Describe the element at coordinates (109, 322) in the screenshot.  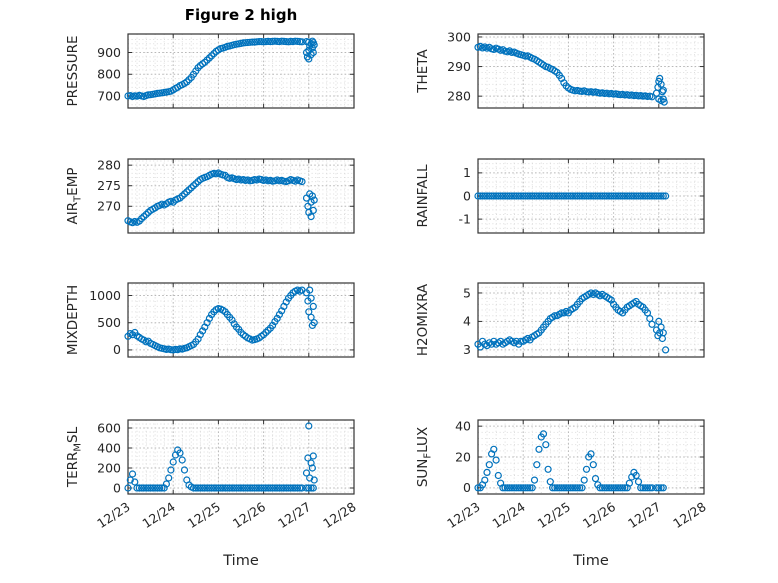
I see `svg-text: 500` at that location.